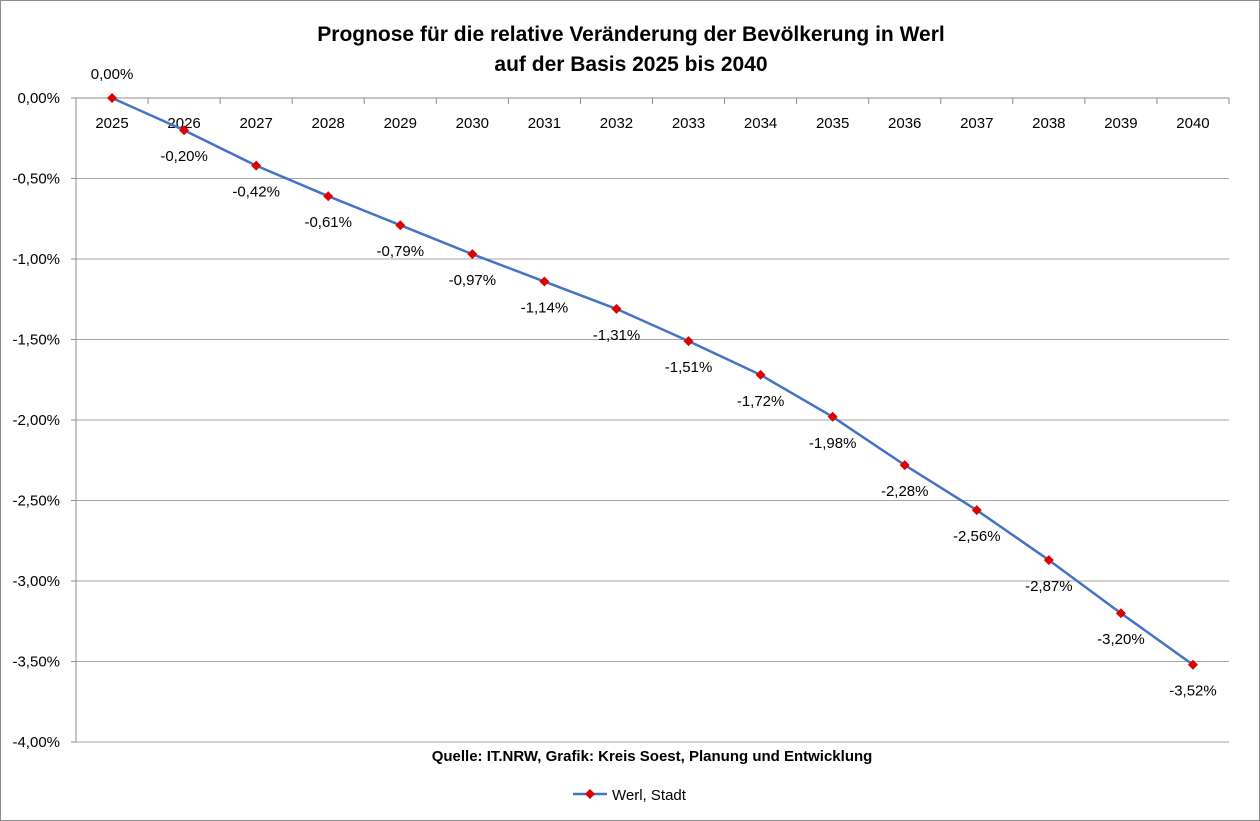 The image size is (1260, 821). I want to click on data-label: -0,79%, so click(401, 251).